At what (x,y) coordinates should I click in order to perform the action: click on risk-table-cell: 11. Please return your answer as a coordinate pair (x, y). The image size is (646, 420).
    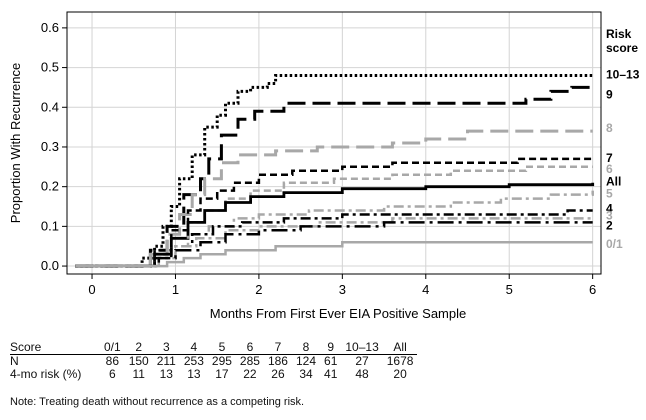
    Looking at the image, I should click on (138, 374).